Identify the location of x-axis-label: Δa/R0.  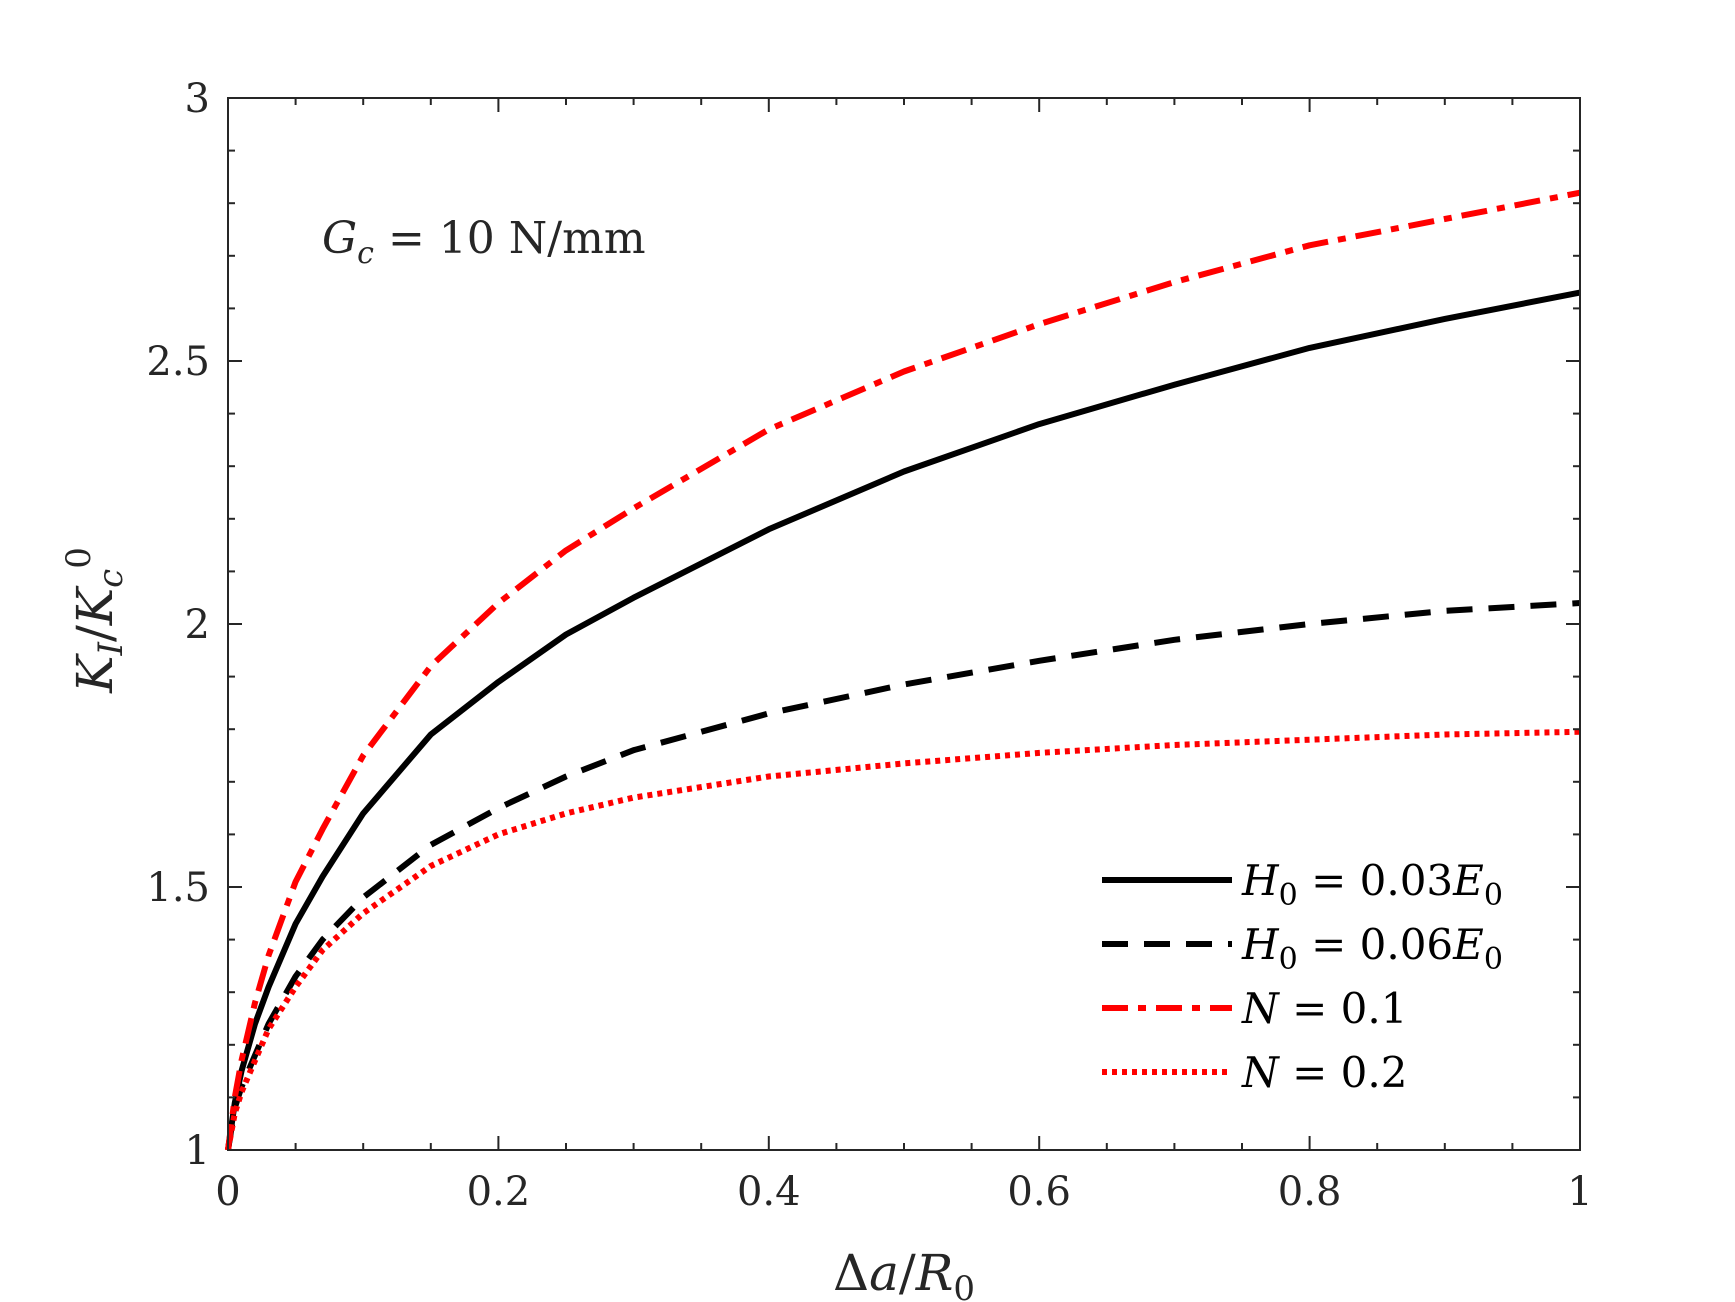
(904, 1273).